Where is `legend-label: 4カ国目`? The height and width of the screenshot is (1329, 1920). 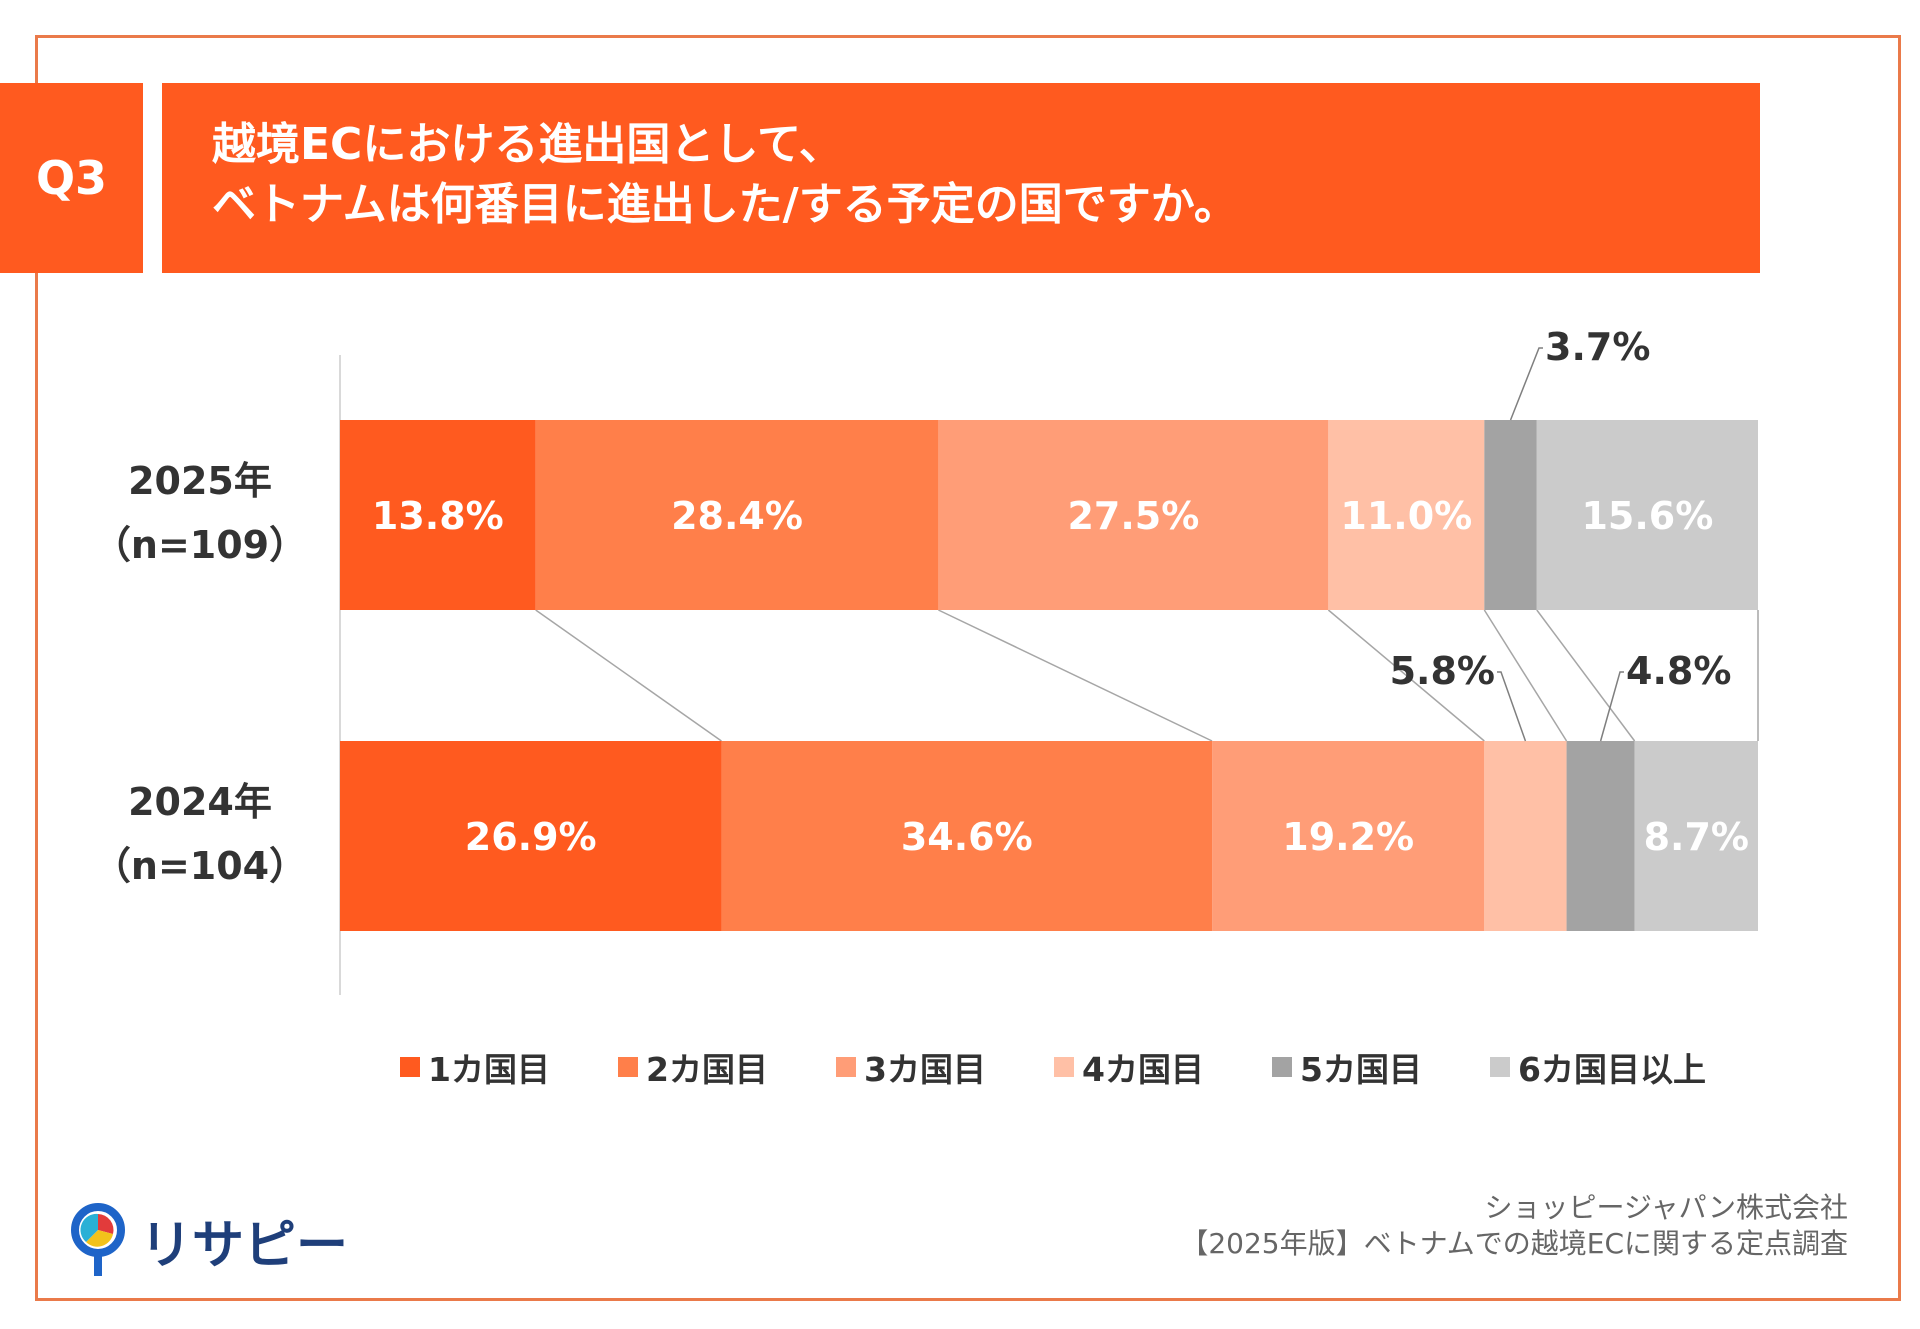 legend-label: 4カ国目 is located at coordinates (1143, 1069).